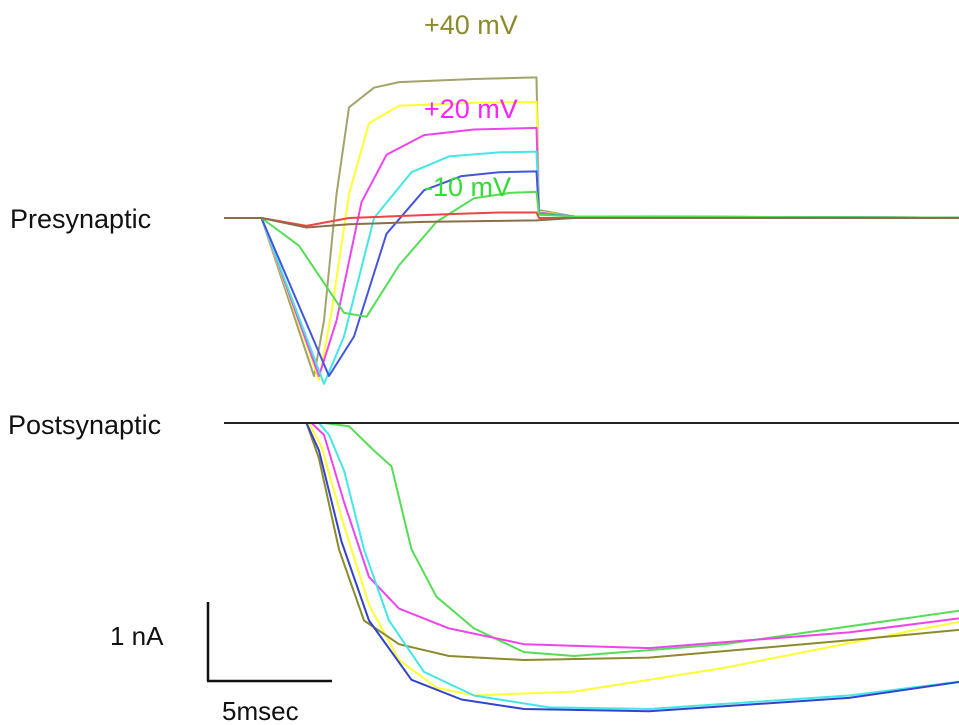  I want to click on presynaptic-label: Presynaptic, so click(80, 219).